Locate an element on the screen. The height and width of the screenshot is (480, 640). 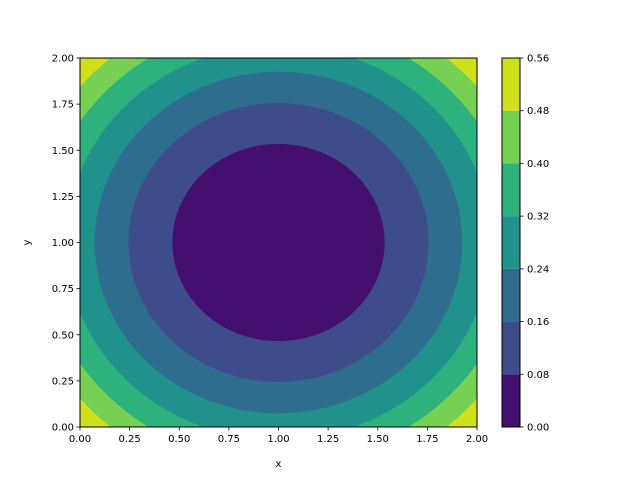
colorbar-tick-label: 0.08 is located at coordinates (538, 375).